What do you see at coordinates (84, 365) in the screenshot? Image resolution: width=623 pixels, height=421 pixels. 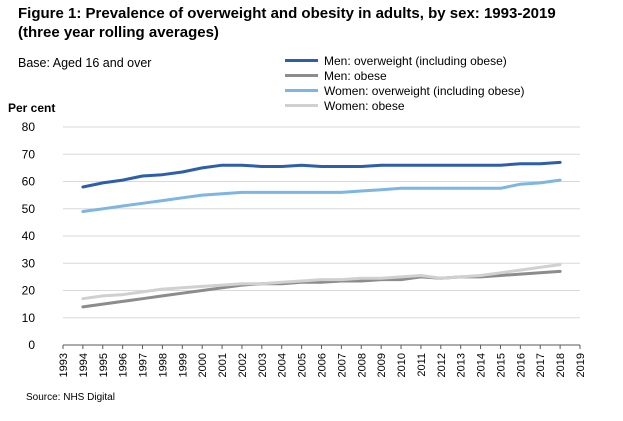 I see `x-tick-label: 1994` at bounding box center [84, 365].